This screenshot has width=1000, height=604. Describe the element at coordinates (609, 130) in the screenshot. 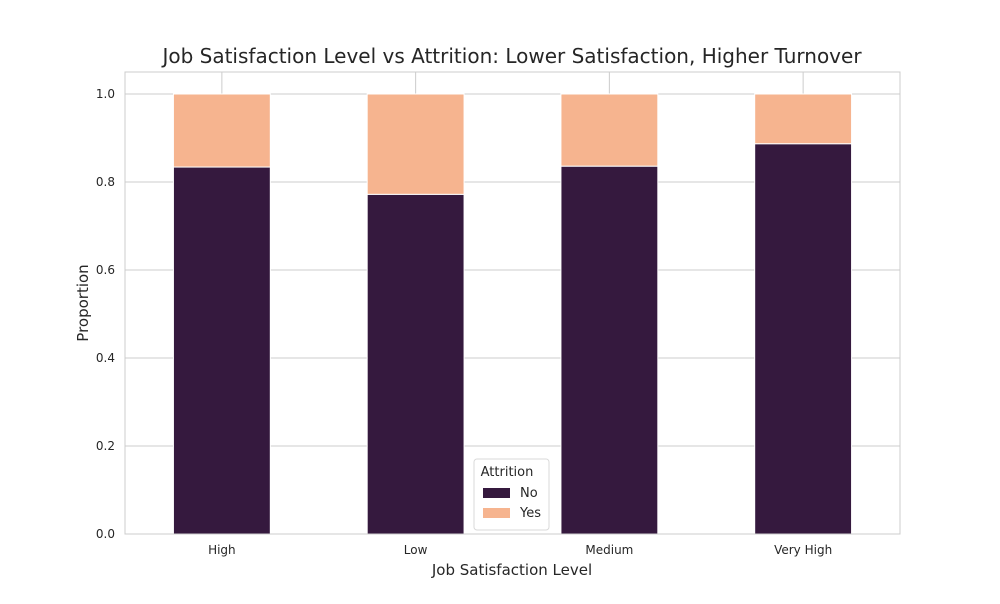

I see `bar-yes-medium` at that location.